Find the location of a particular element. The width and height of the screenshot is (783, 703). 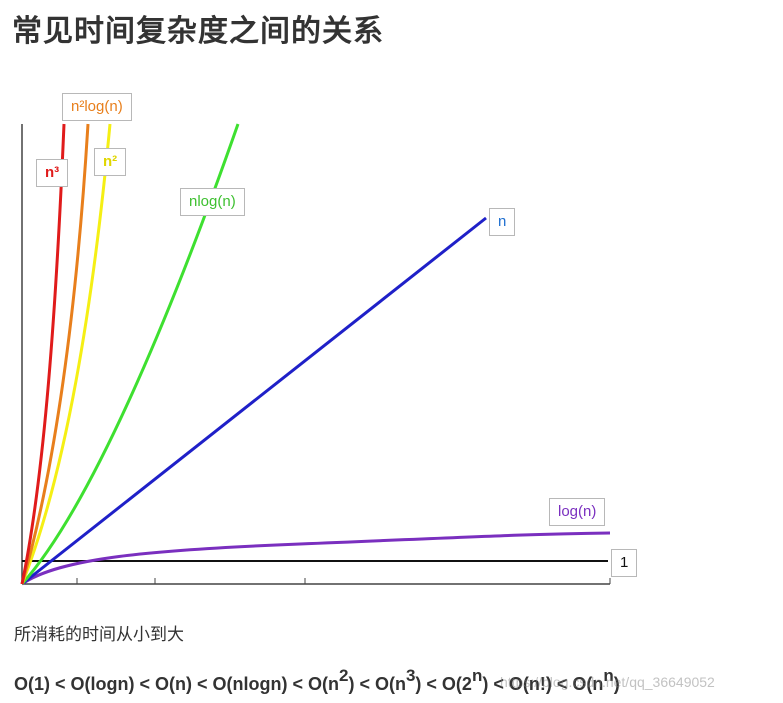

label-nlogn: nlog(n) is located at coordinates (212, 202).